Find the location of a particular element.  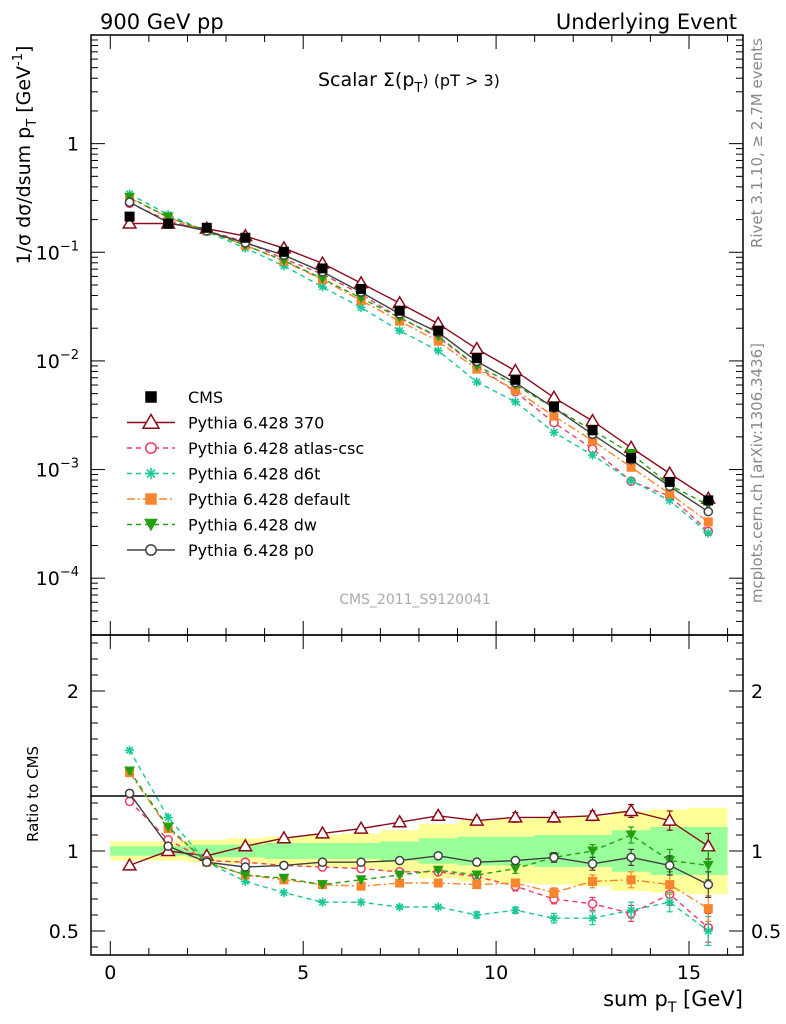

ratio-y-tick-label: 0.5 is located at coordinates (64, 932).